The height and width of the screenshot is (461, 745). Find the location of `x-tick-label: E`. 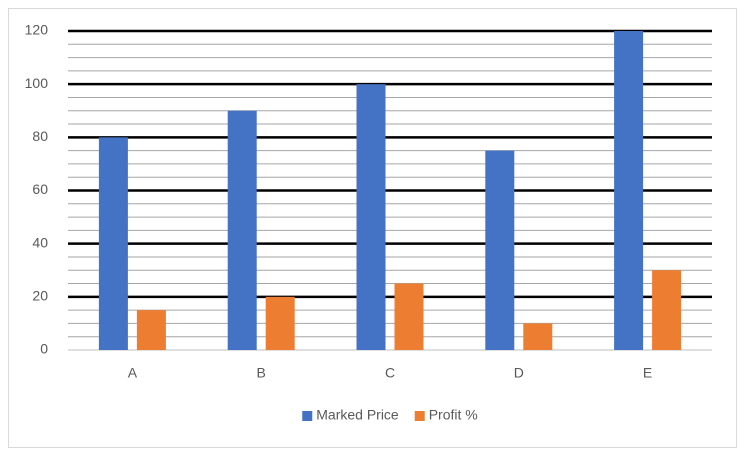

x-tick-label: E is located at coordinates (647, 373).